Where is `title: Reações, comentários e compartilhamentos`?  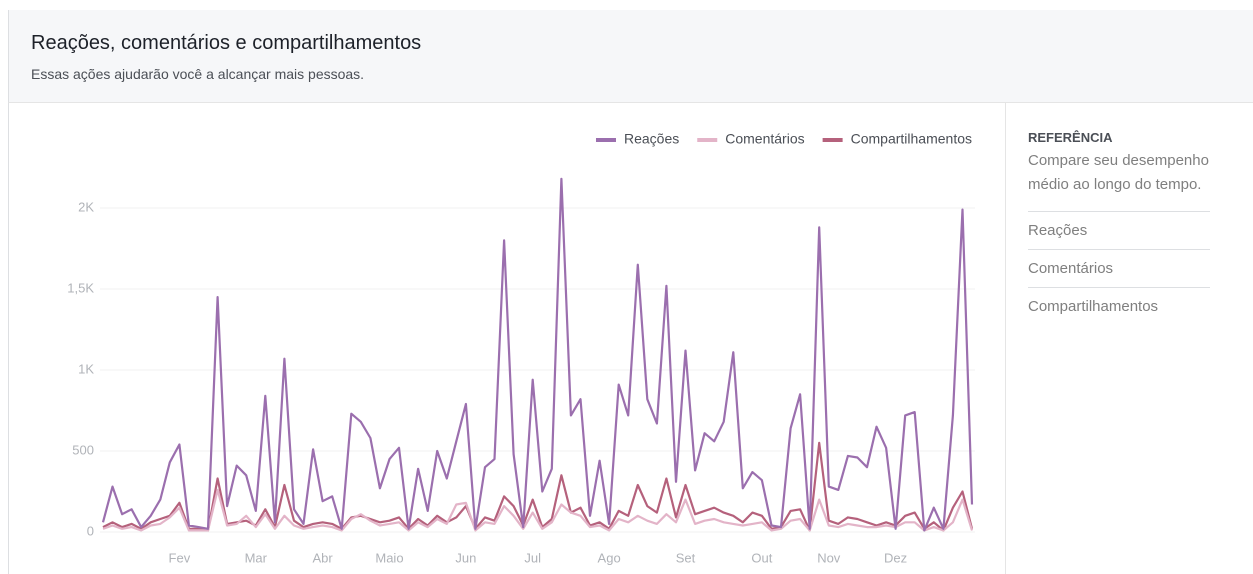
title: Reações, comentários e compartilhamentos is located at coordinates (226, 43).